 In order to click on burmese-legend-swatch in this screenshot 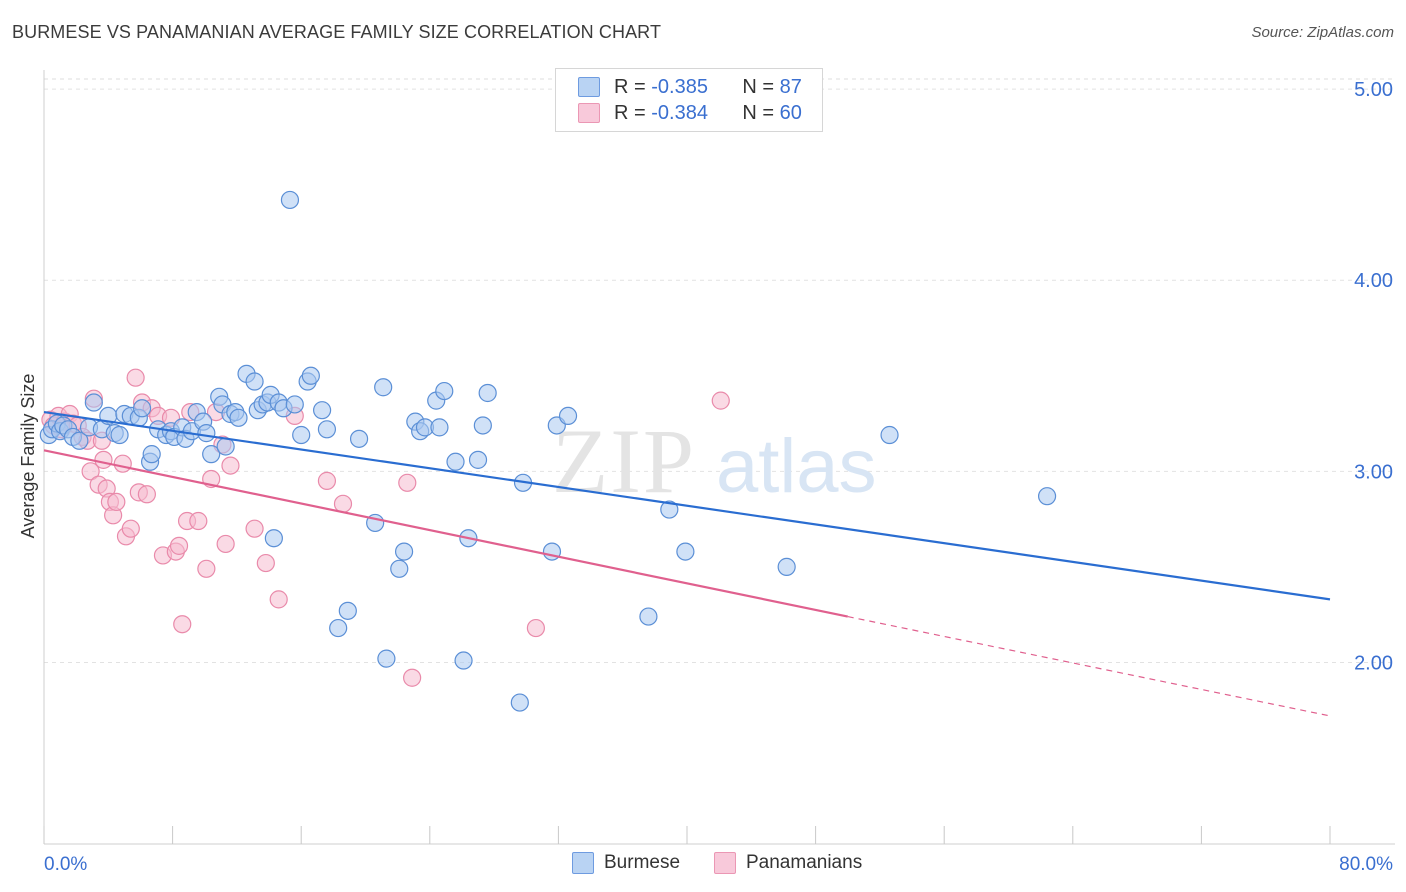, I will do `click(583, 863)`.